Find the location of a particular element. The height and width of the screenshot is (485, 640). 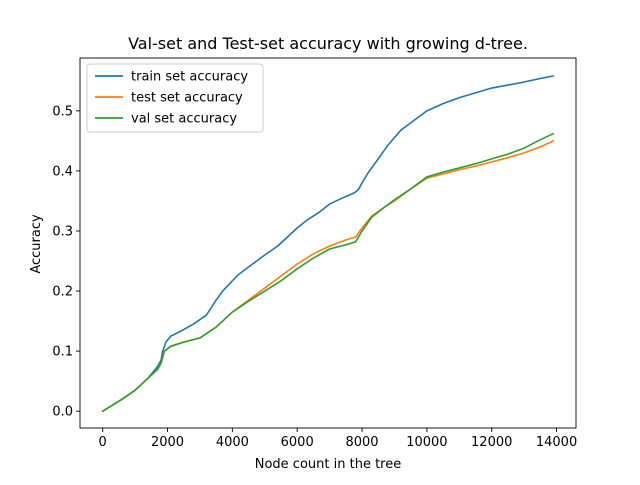

legend-label: test set accuracy is located at coordinates (187, 98).